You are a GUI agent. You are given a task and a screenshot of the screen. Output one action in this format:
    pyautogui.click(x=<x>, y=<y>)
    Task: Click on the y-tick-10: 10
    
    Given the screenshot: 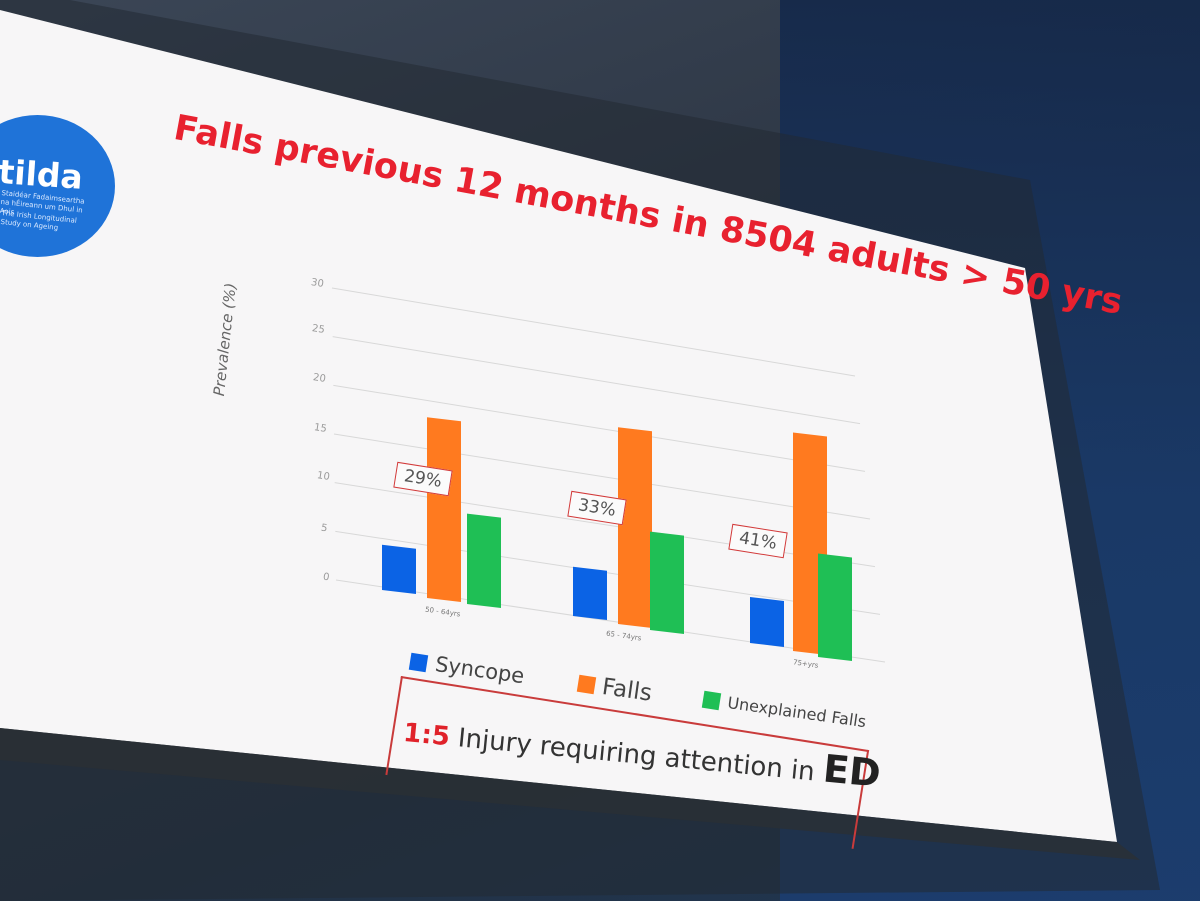 What is the action you would take?
    pyautogui.click(x=323, y=476)
    